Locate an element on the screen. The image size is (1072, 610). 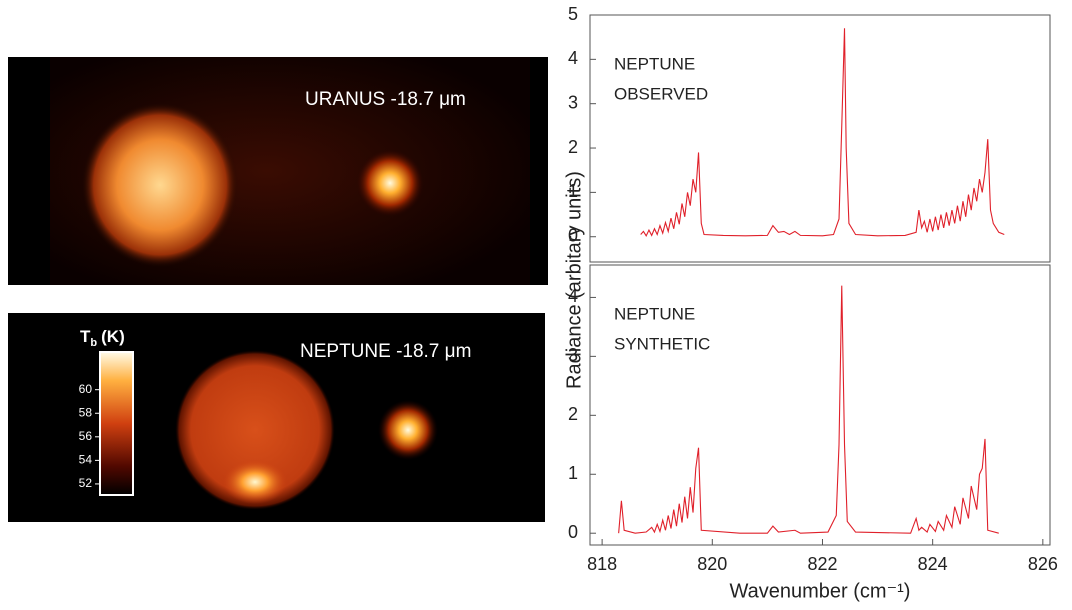
colorbar-subscript: b is located at coordinates (93, 343).